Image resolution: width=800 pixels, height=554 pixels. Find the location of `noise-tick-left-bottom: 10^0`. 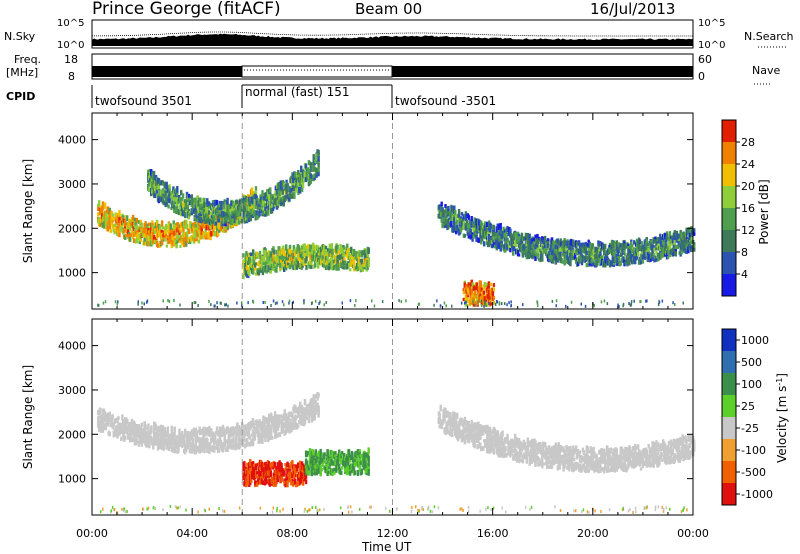

noise-tick-left-bottom: 10^0 is located at coordinates (70, 45).